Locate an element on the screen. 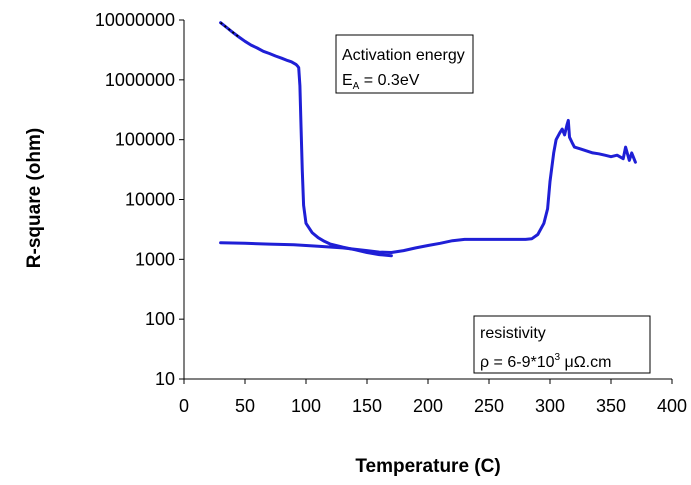 The height and width of the screenshot is (485, 691). activation-energy-annotation: Activation energy EA = 0.3eV is located at coordinates (404, 64).